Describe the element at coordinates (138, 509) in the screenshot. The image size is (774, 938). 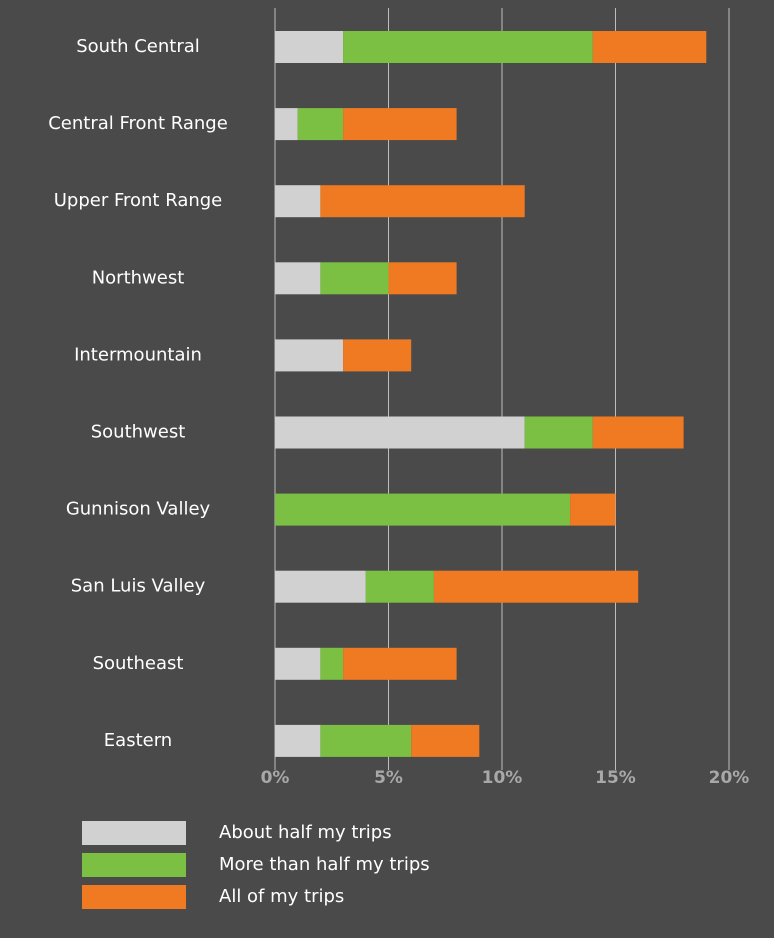
I see `category-label: Gunnison Valley` at that location.